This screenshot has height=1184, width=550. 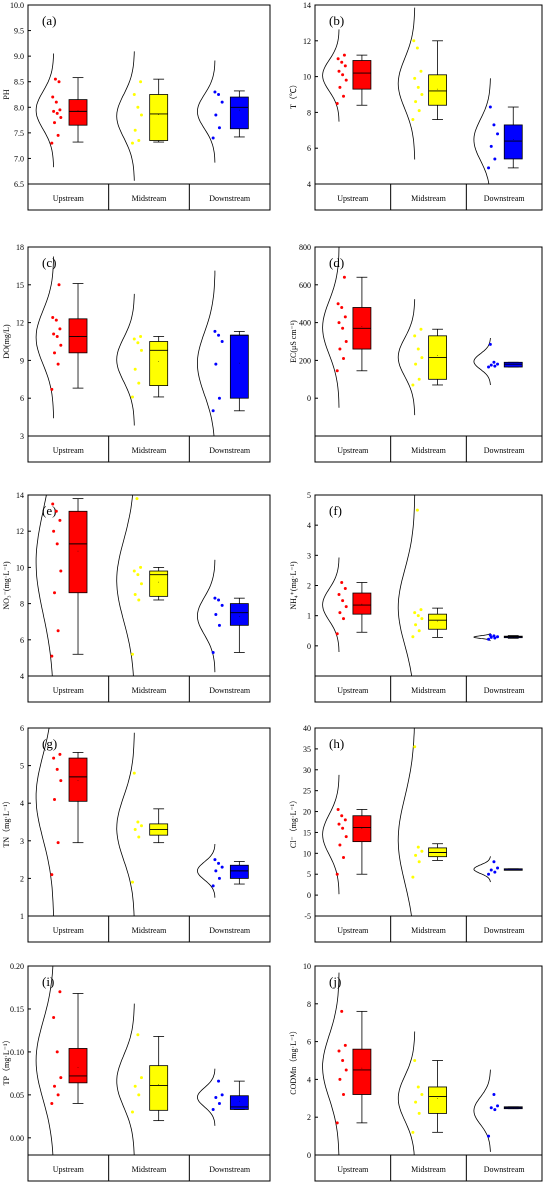 I want to click on y-tick-label: 10.0, so click(x=17, y=5).